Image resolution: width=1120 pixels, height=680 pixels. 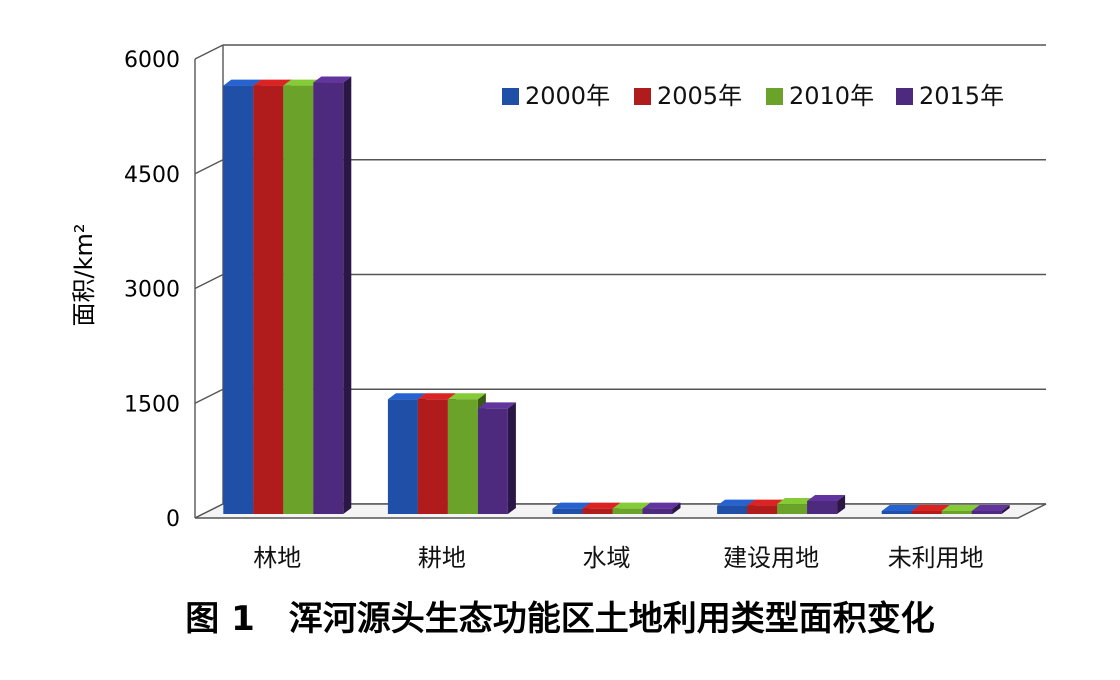 I want to click on legend-item: 2015年, so click(x=950, y=96).